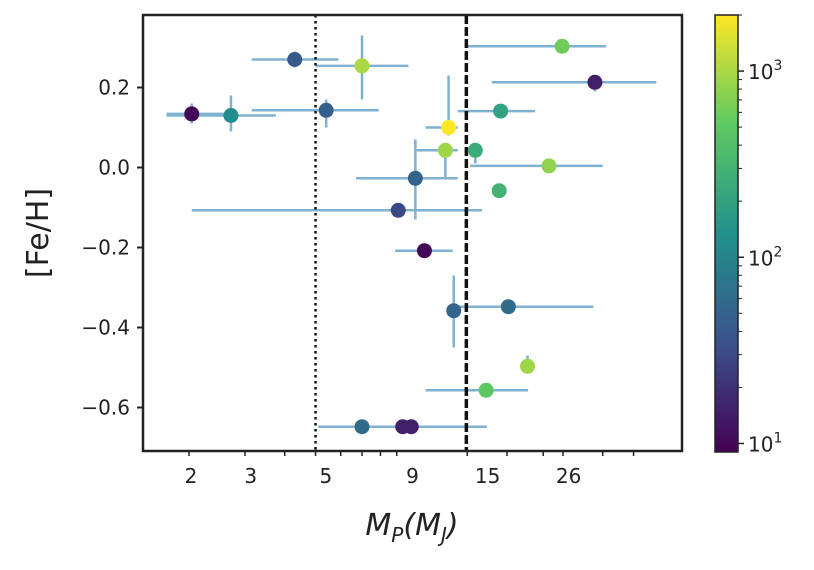  I want to click on x-tick-label: 3, so click(250, 476).